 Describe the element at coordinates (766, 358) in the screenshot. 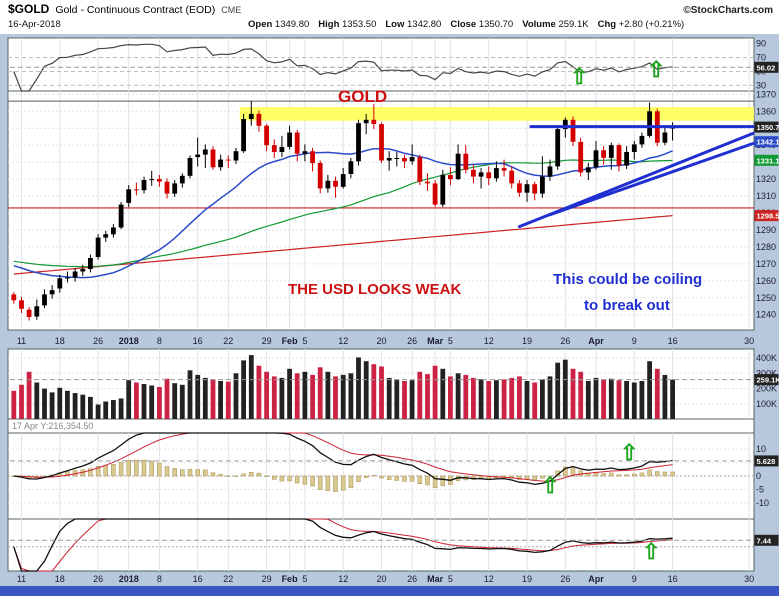

I see `svg-text: 400K` at that location.